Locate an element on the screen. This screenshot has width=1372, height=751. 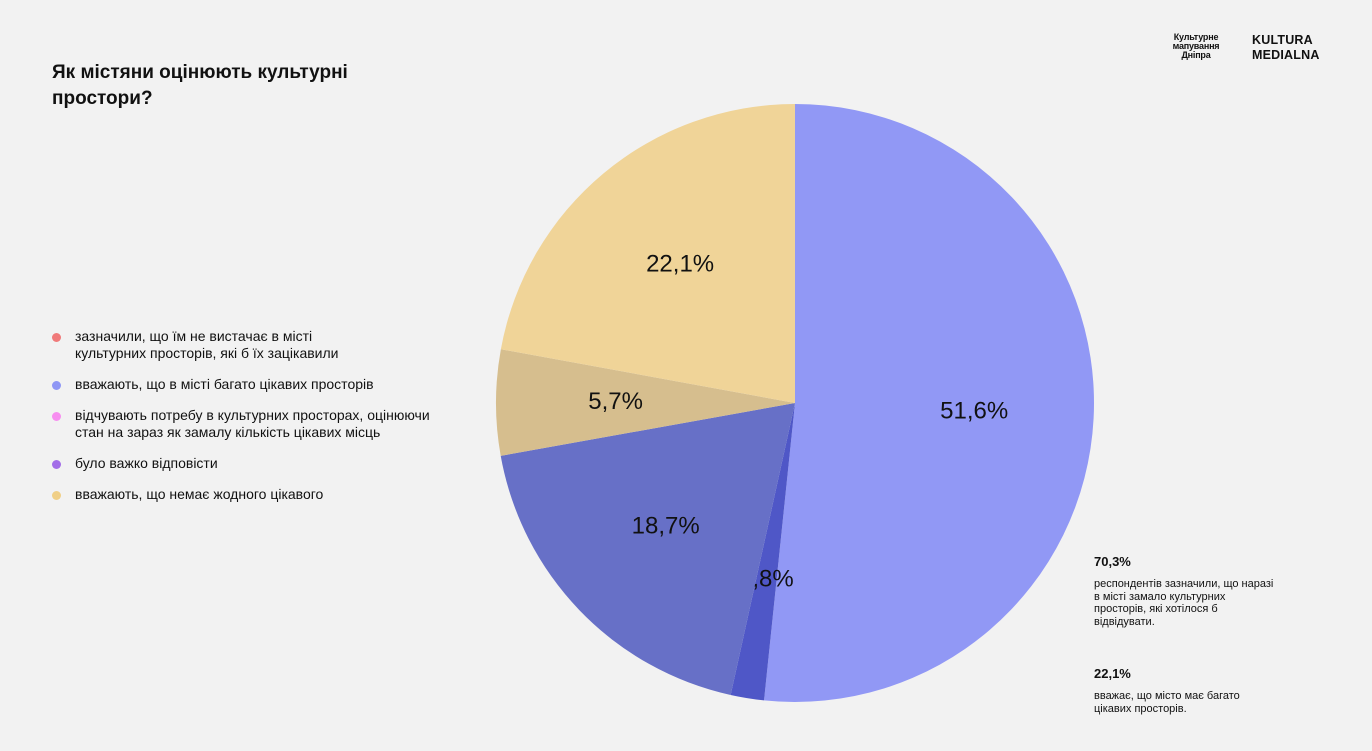
pie-slice-label: 5,7% is located at coordinates (615, 401).